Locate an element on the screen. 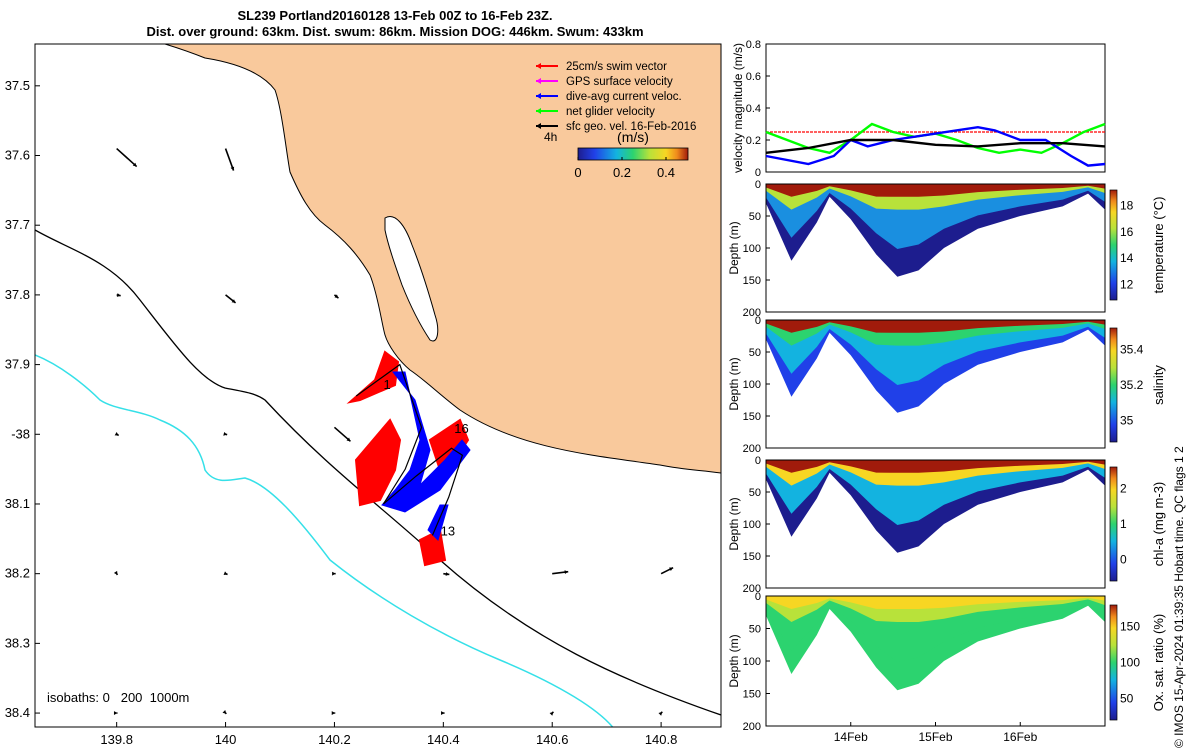 This screenshot has width=1200, height=750. legend-label: dive-avg current veloc. is located at coordinates (624, 97).